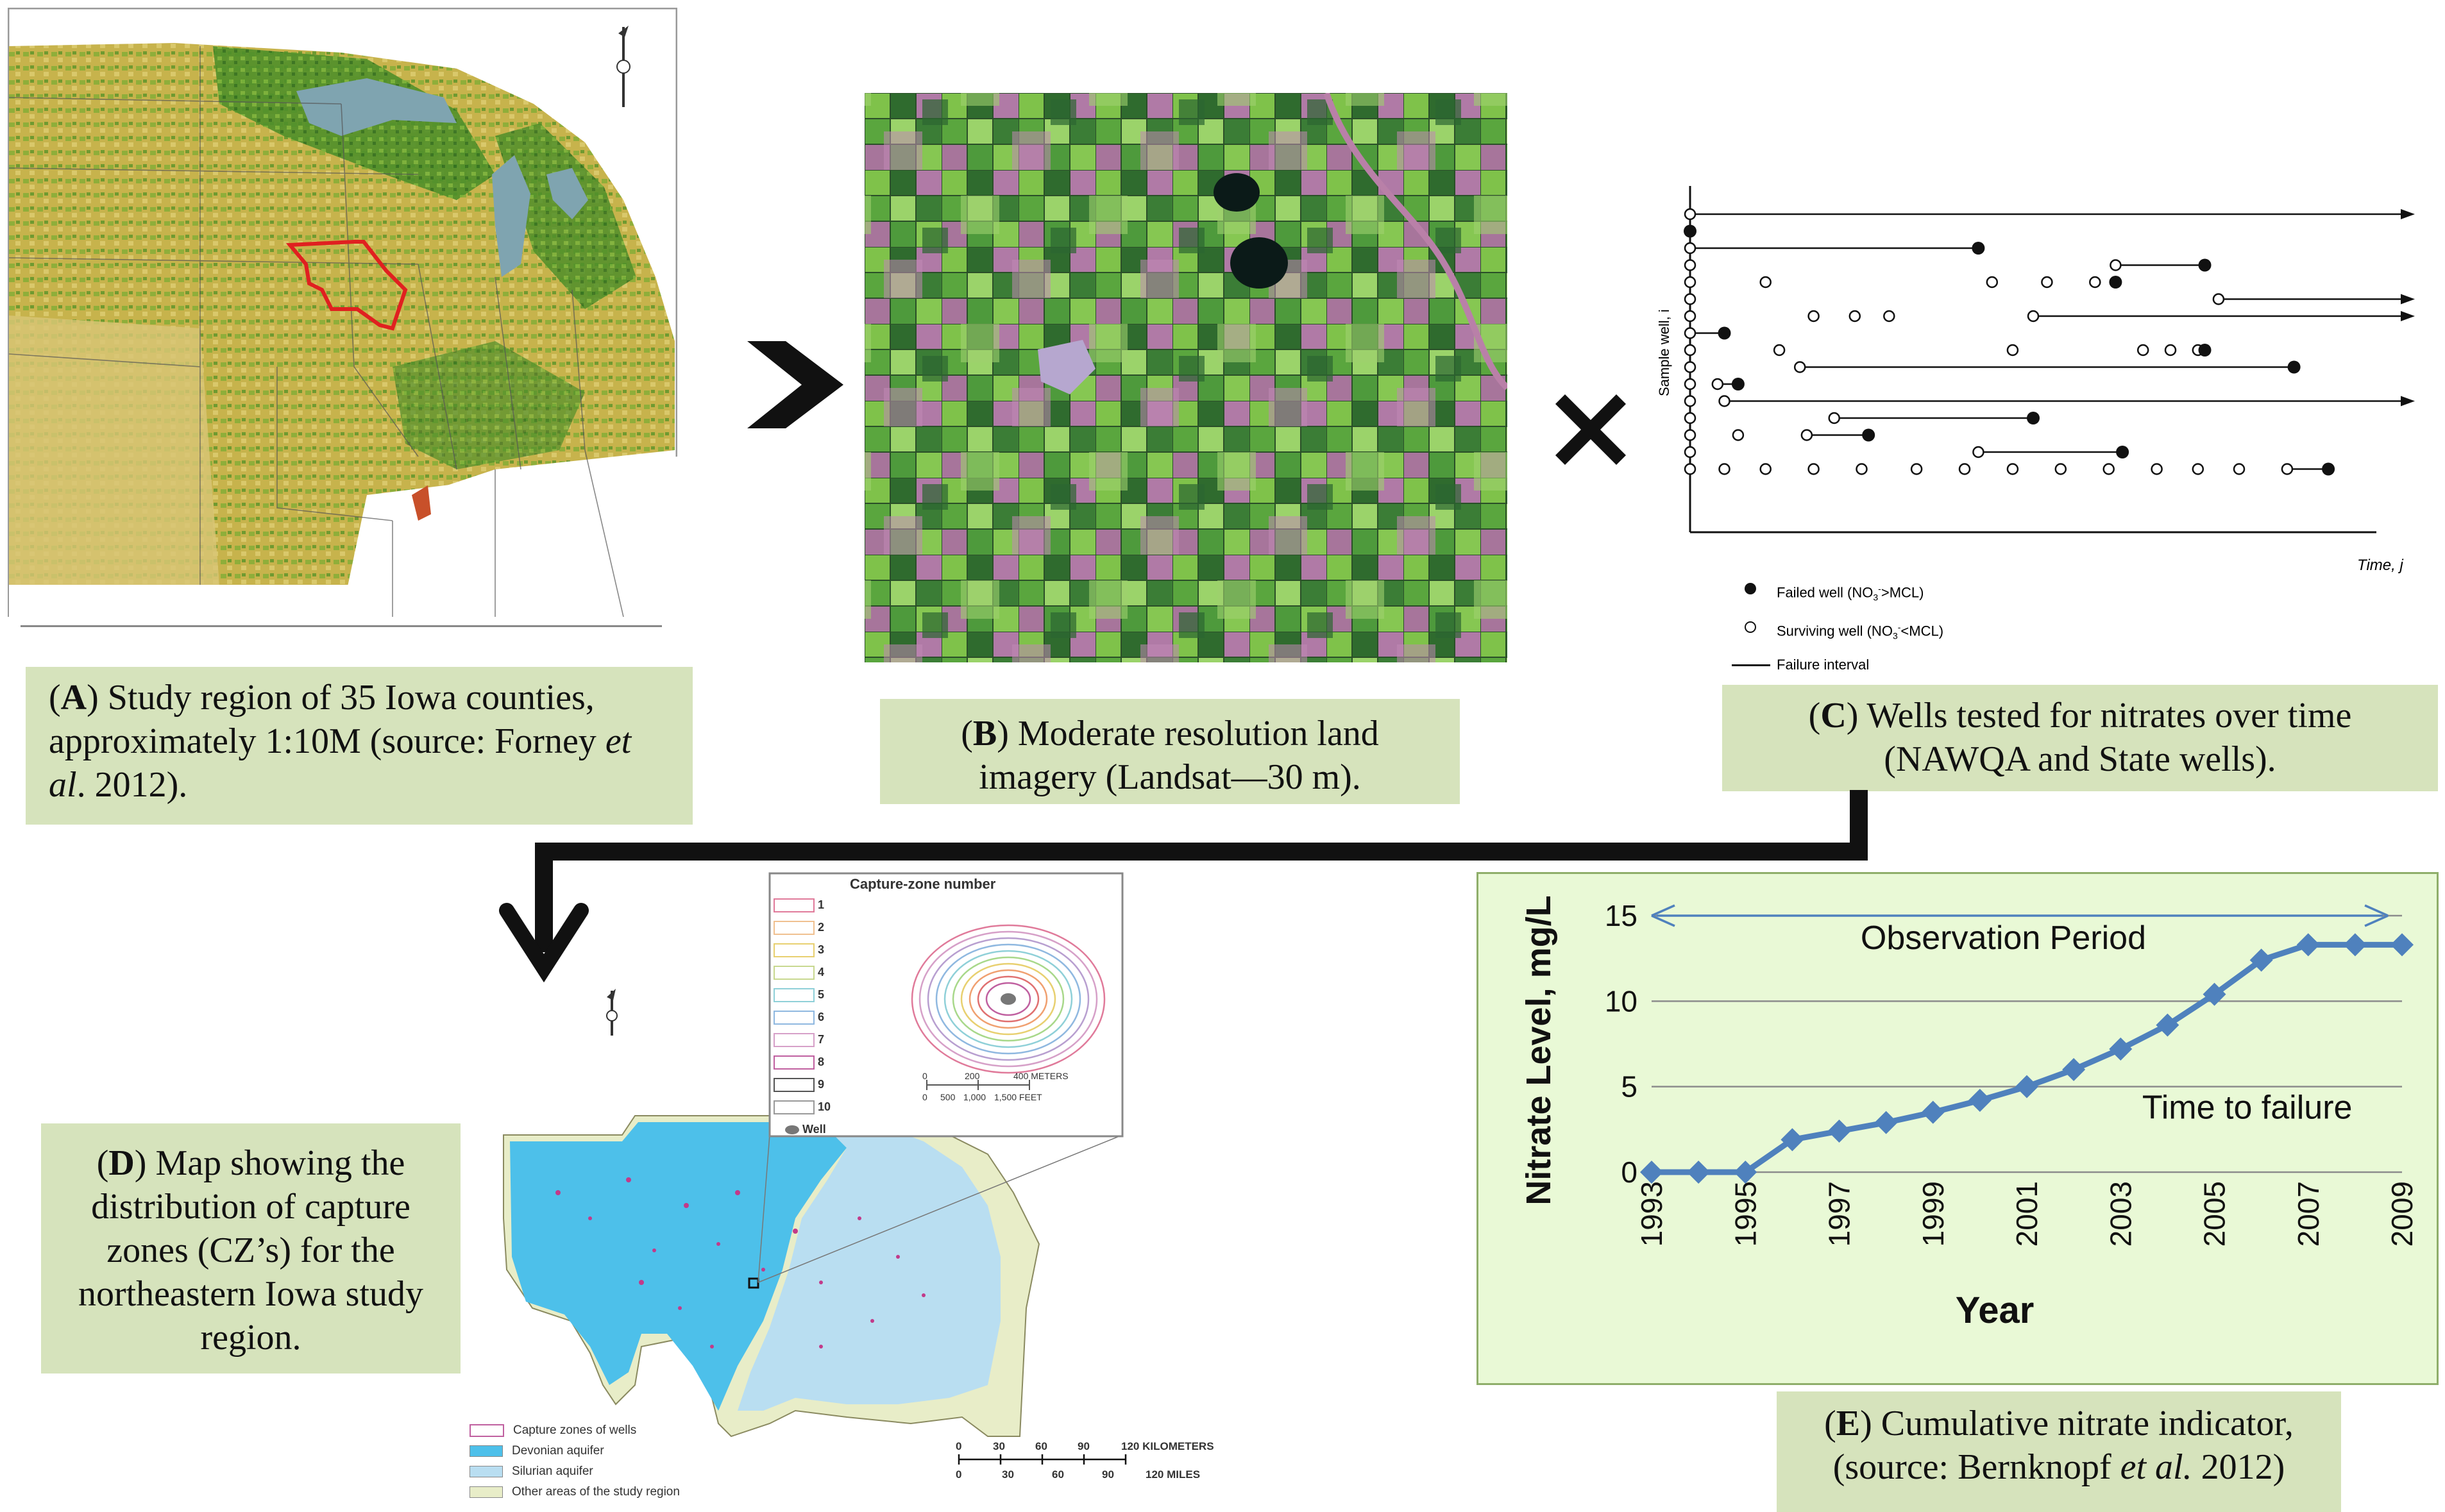 The image size is (2445, 1512). Describe the element at coordinates (982, 1097) in the screenshot. I see `inset-scale-feet: 0 500 1,000 1,500 FEET` at that location.